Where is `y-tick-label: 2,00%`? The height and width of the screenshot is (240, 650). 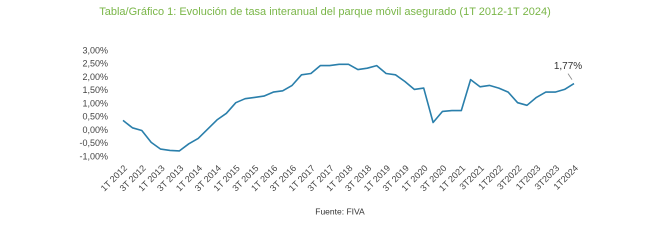 y-tick-label: 2,00% is located at coordinates (95, 77).